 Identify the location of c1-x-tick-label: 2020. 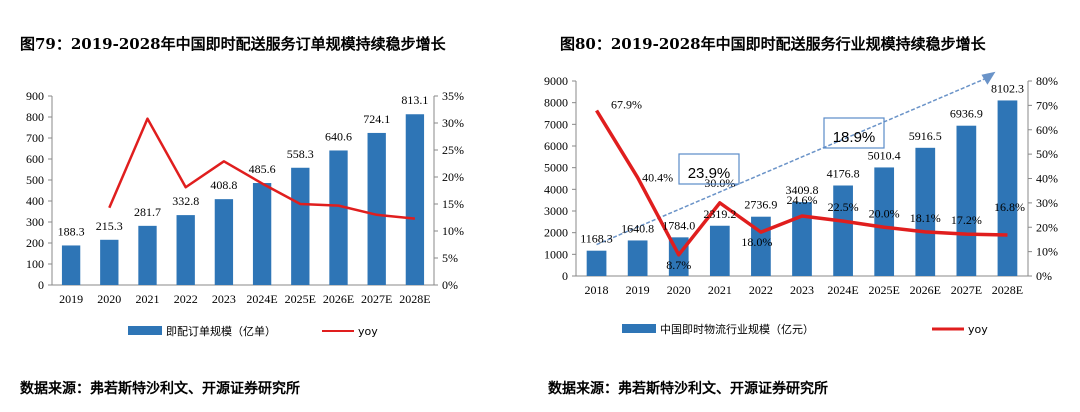
(109, 299).